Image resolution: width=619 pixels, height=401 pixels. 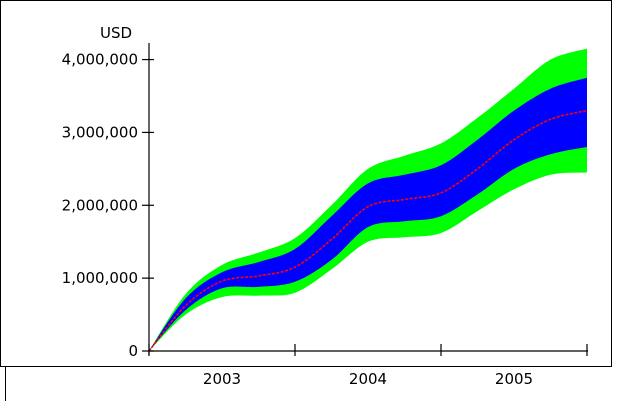 What do you see at coordinates (100, 132) in the screenshot?
I see `y-tick-label: 3,000,000` at bounding box center [100, 132].